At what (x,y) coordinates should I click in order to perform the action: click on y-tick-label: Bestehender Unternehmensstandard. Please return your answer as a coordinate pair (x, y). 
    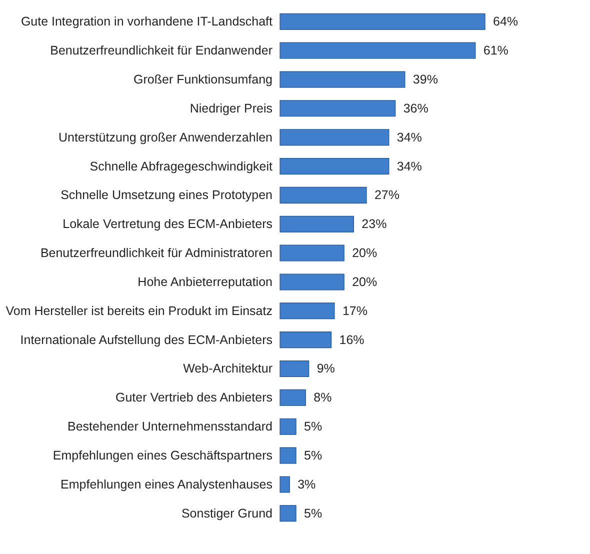
    Looking at the image, I should click on (170, 427).